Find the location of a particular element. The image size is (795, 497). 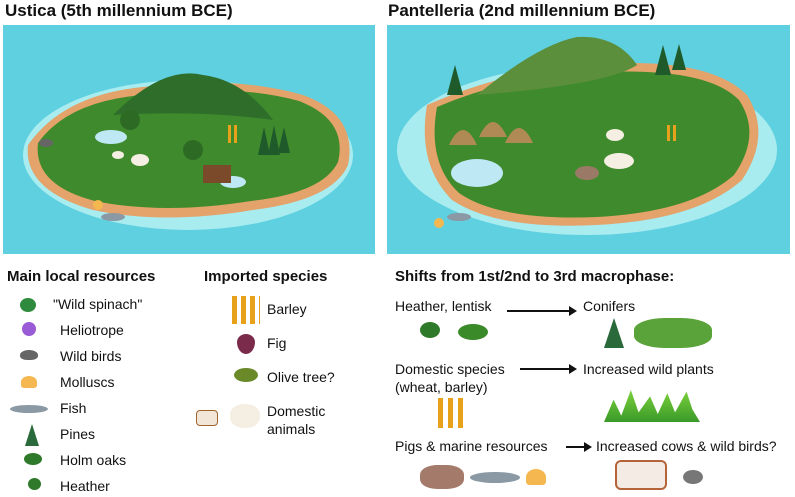

shrub-icon is located at coordinates (673, 333).